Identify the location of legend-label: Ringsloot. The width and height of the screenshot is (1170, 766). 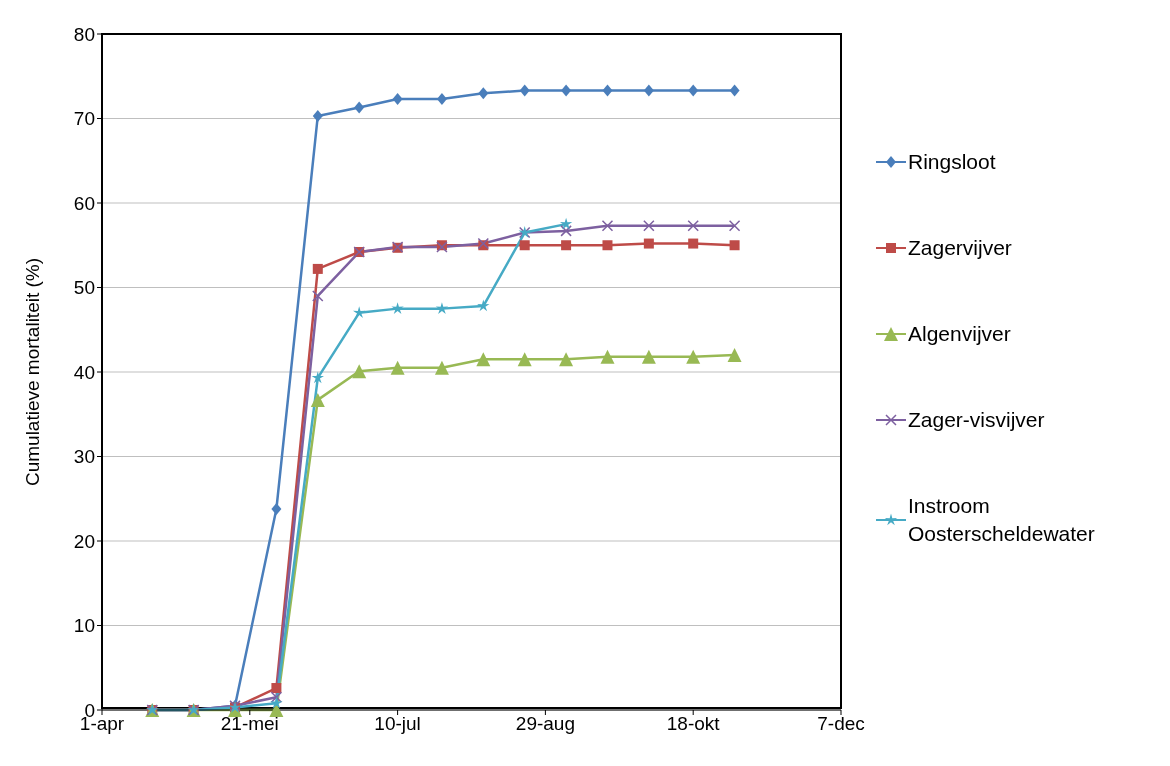
(952, 162).